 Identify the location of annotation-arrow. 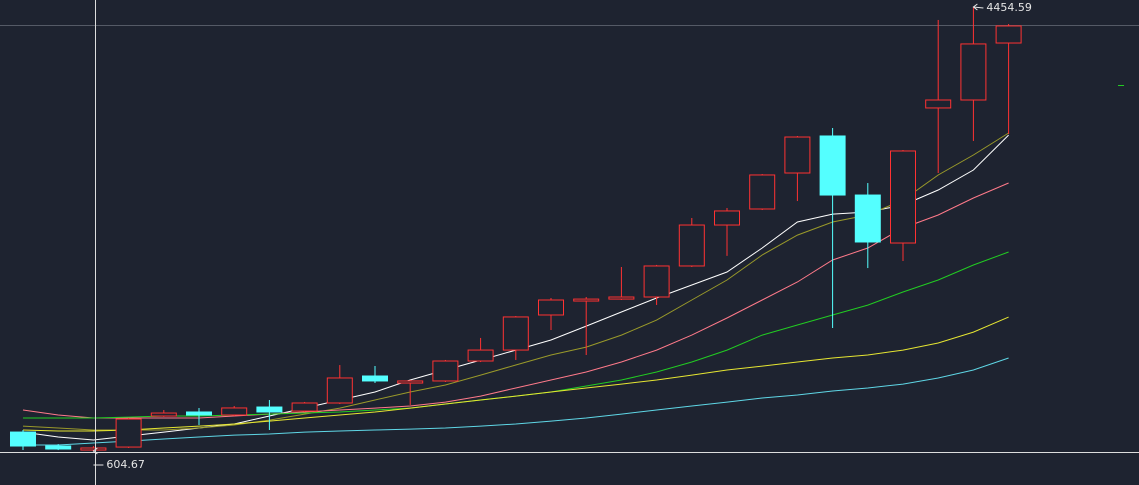
(95, 451).